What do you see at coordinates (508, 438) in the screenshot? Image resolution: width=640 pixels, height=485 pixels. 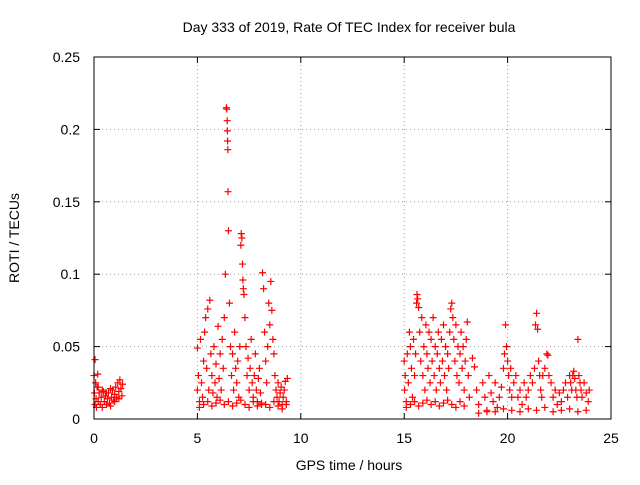 I see `x-tick-label: 20` at bounding box center [508, 438].